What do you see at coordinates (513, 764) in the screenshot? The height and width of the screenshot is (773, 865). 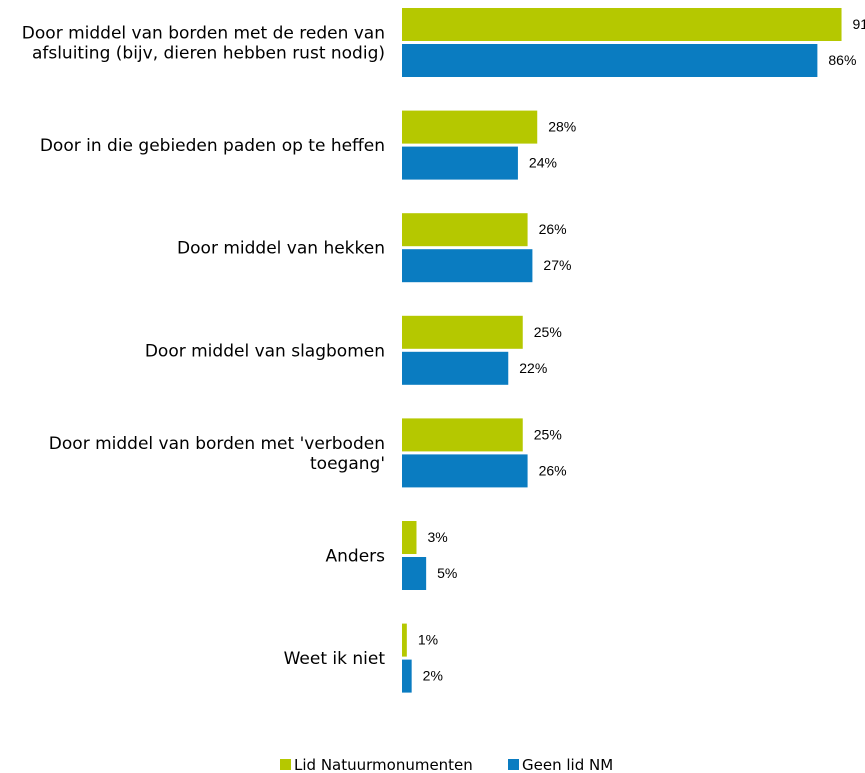 I see `legend-swatch-geen-lid-nm` at bounding box center [513, 764].